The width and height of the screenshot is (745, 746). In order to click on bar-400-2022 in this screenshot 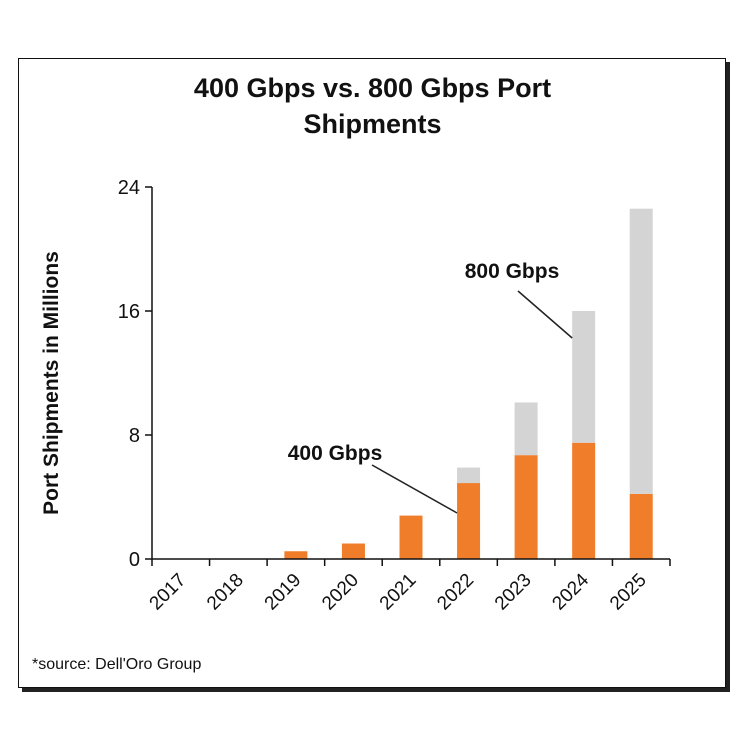, I will do `click(469, 521)`.